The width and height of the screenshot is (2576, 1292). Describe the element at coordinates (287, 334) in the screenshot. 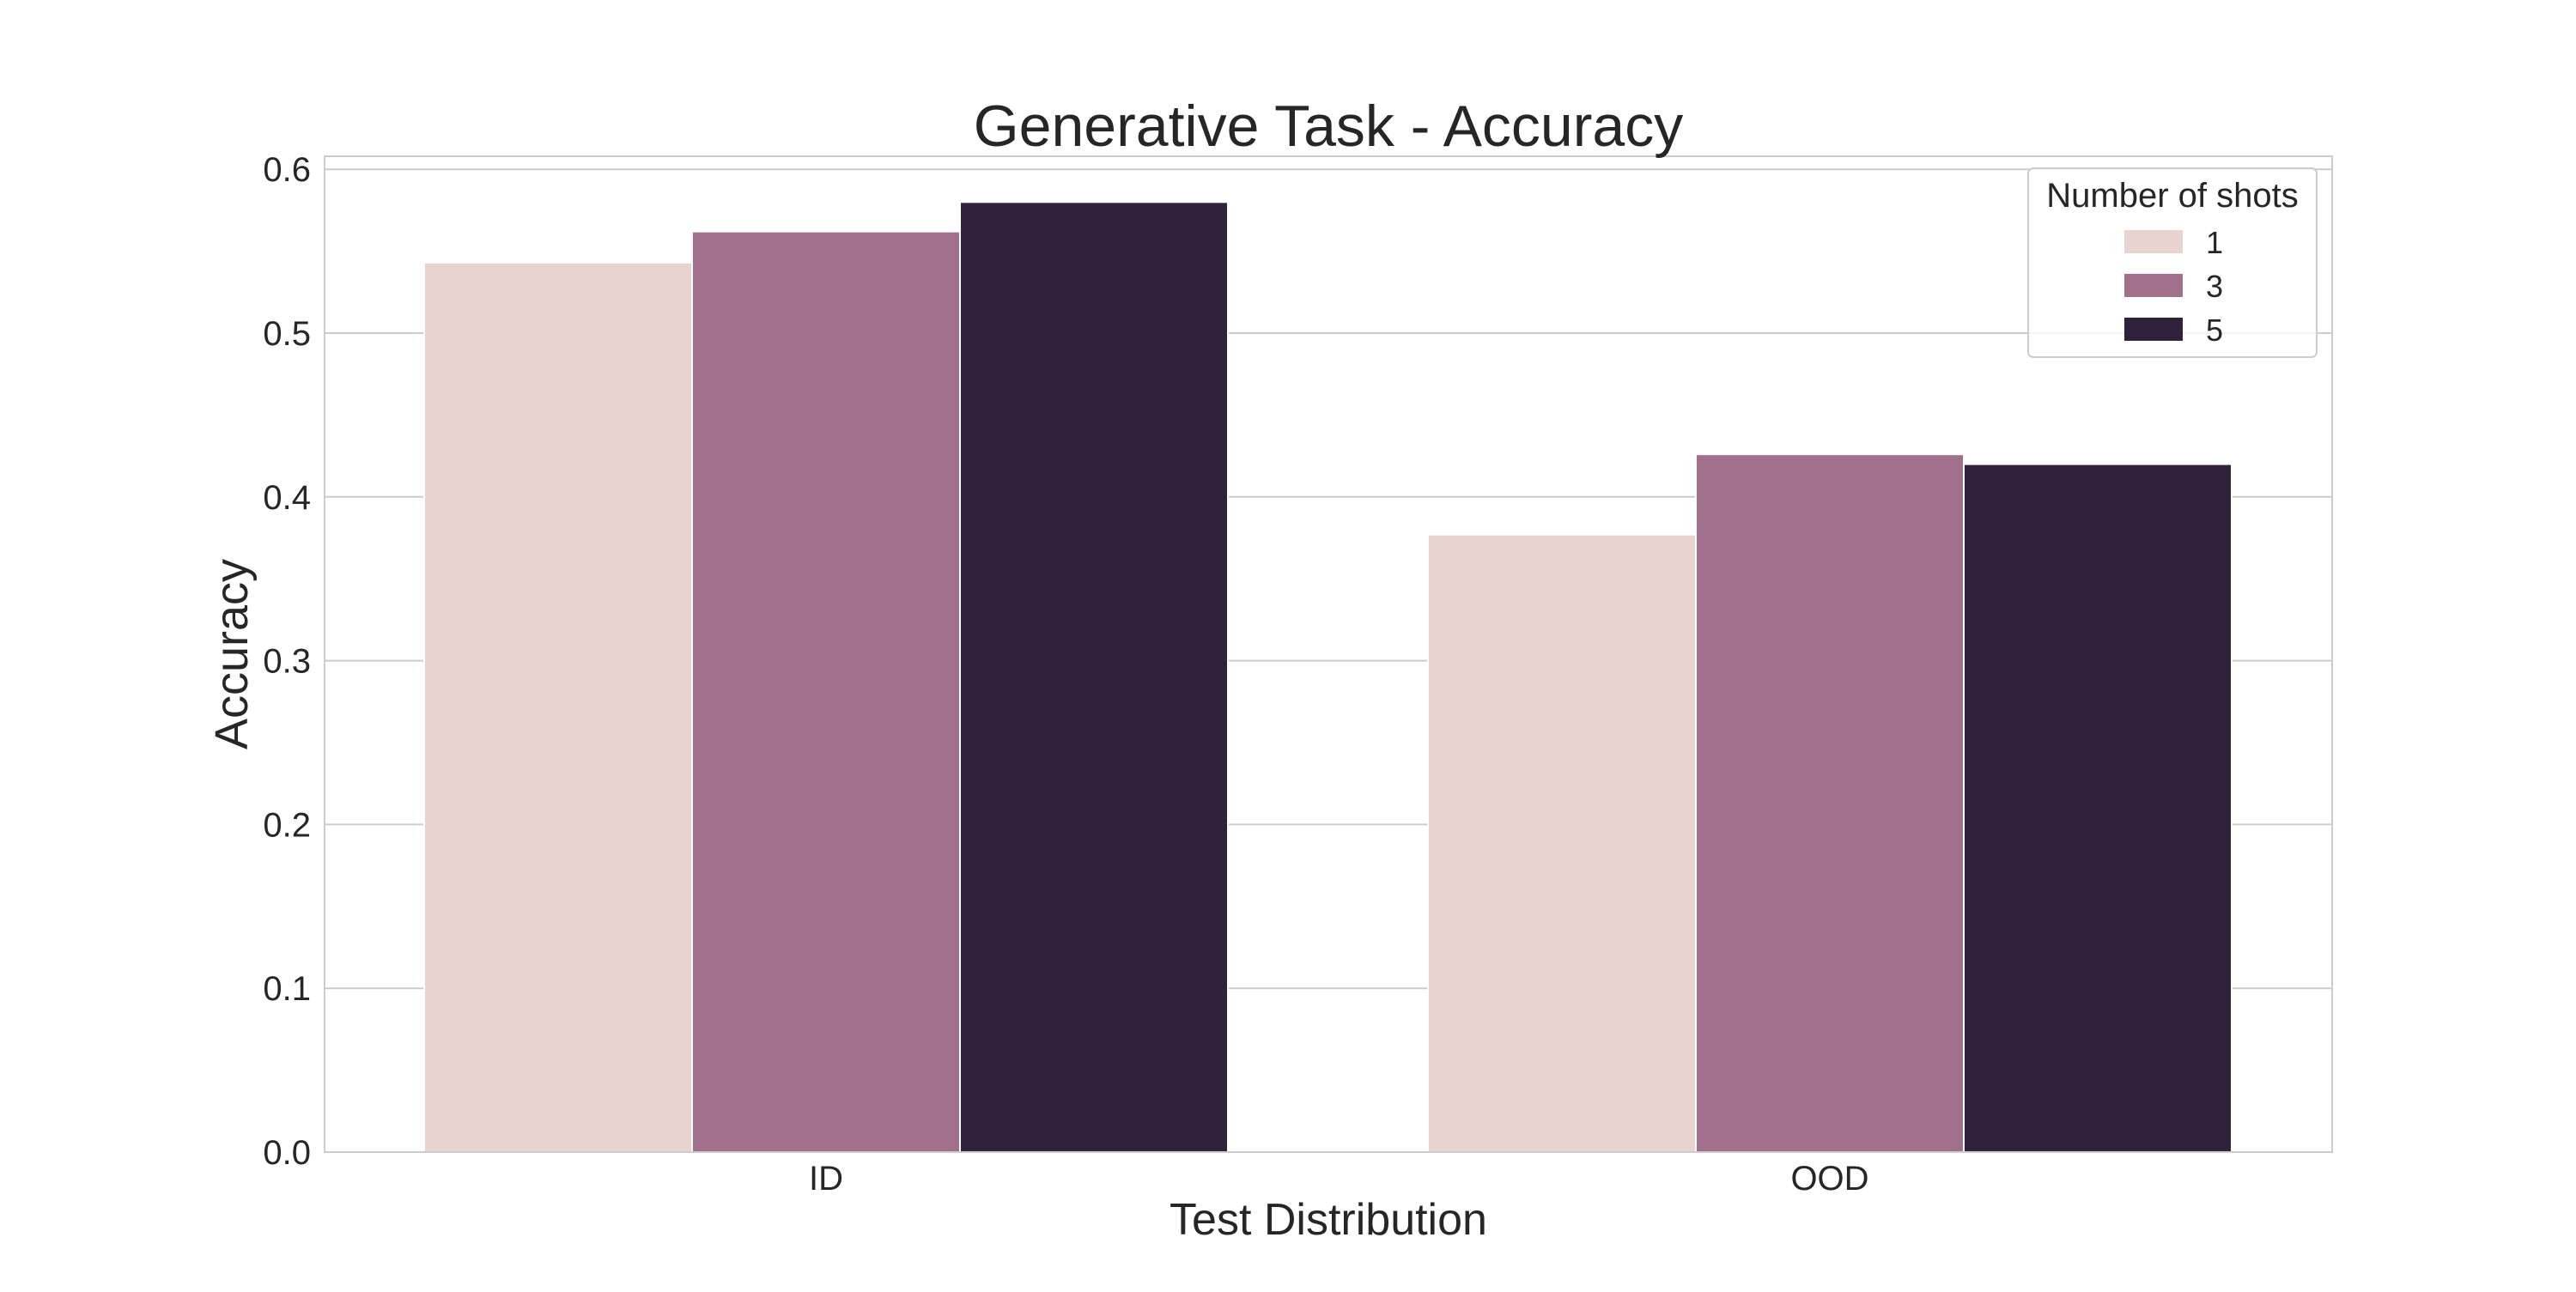

I see `y-tick-label: 0.5` at that location.